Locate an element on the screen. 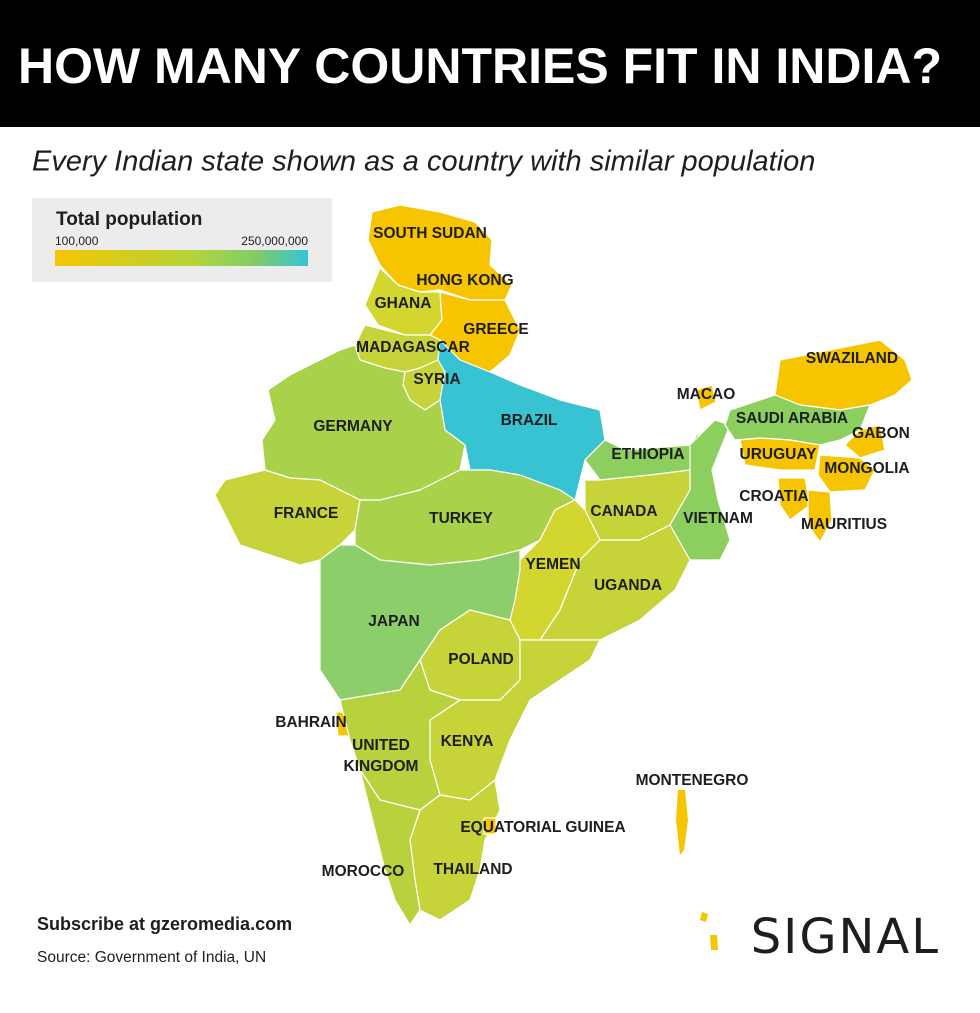  region-label: URUGUAY is located at coordinates (779, 454).